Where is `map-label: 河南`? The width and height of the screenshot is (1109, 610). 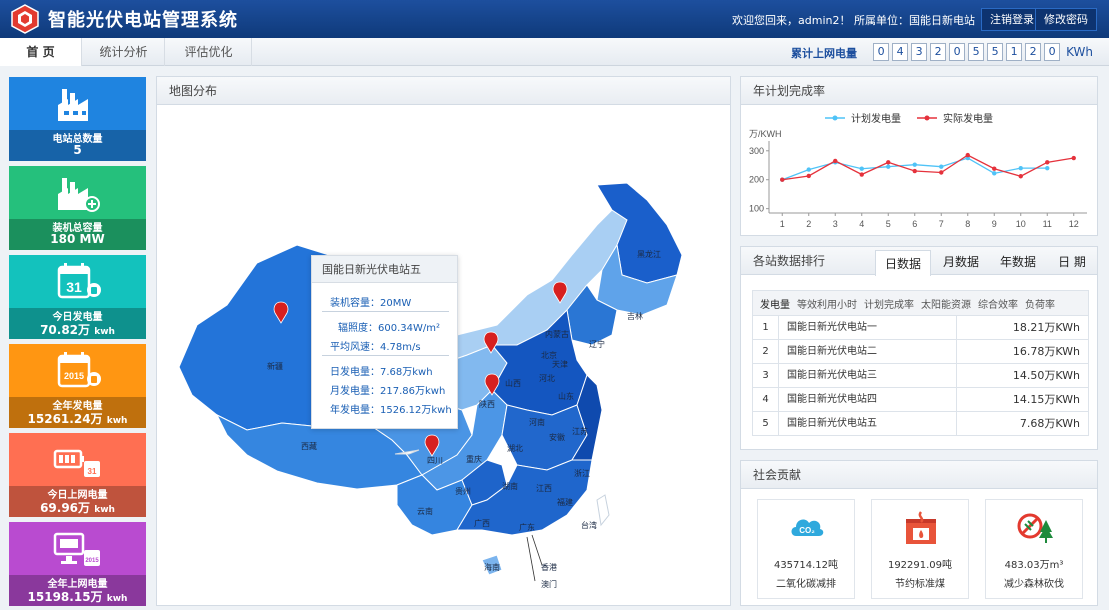 map-label: 河南 is located at coordinates (537, 422).